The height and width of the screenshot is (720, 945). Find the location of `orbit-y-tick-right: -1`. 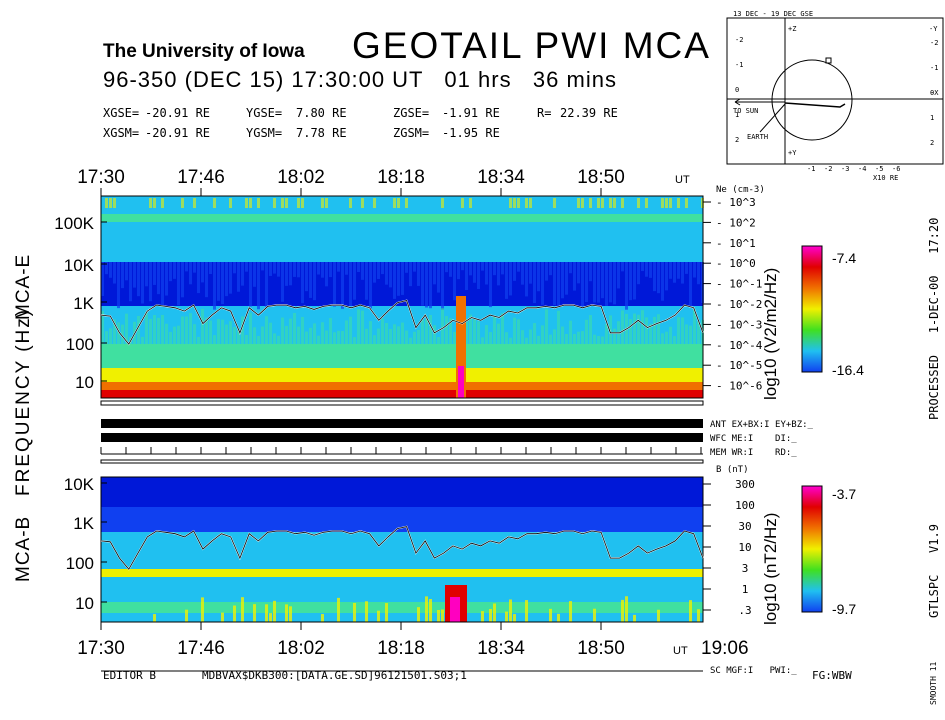

orbit-y-tick-right: -1 is located at coordinates (934, 68).